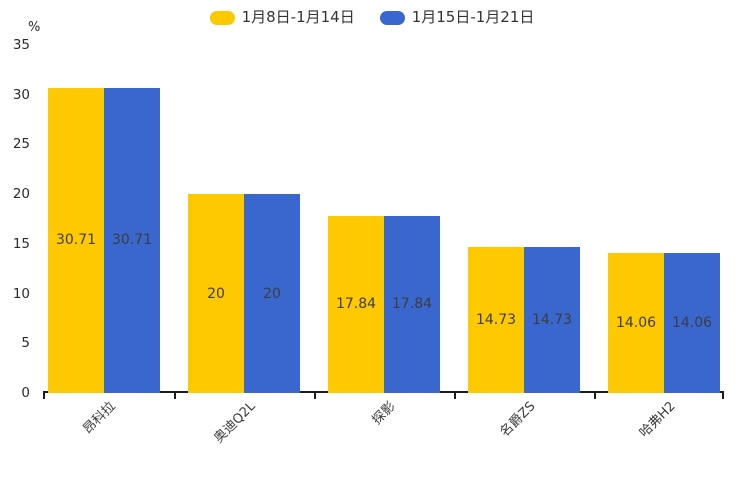 The height and width of the screenshot is (496, 744). I want to click on bar-series2-名爵ZS, so click(552, 319).